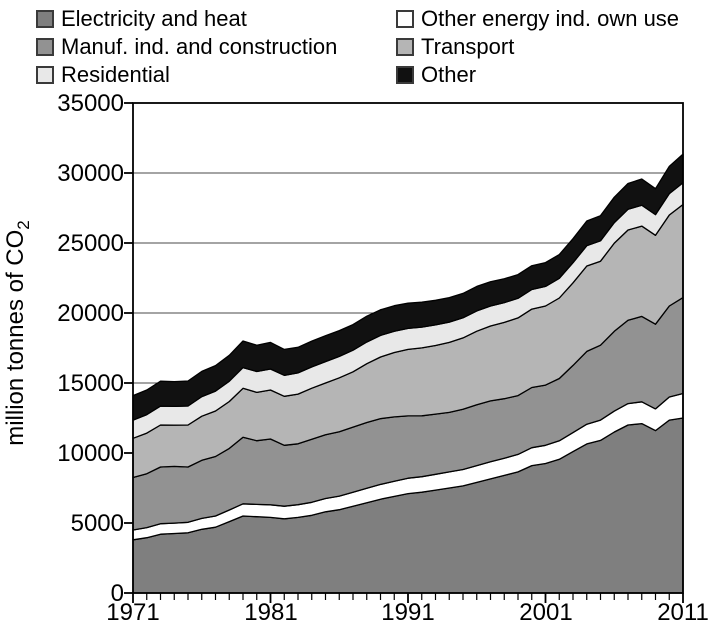 Image resolution: width=717 pixels, height=632 pixels. What do you see at coordinates (133, 612) in the screenshot?
I see `x-tick-label: 1971` at bounding box center [133, 612].